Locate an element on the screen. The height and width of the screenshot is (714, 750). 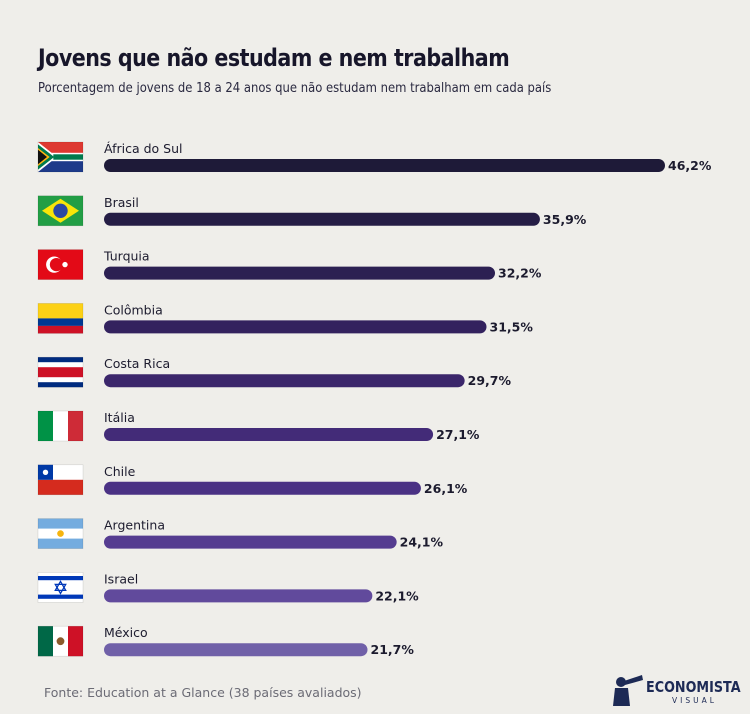
value-label: 35,9% is located at coordinates (565, 219).